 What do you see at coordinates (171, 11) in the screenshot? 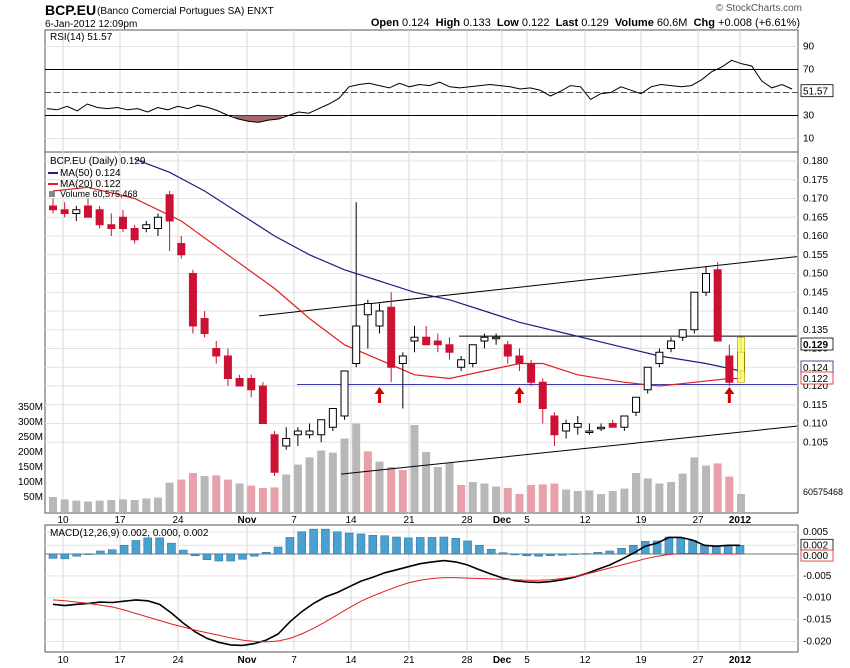
I see `company-label: (Banco Comercial Portugues SA)` at bounding box center [171, 11].